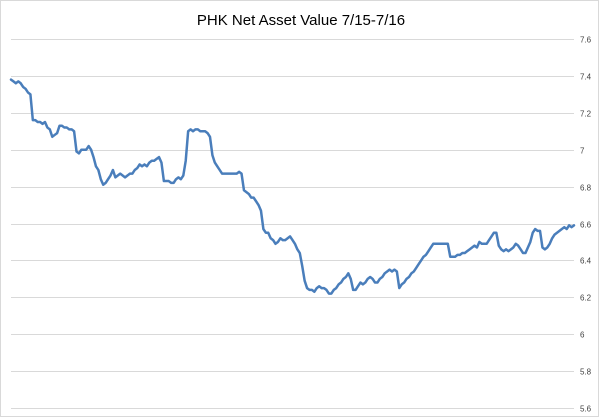 This screenshot has width=600, height=418. I want to click on y-tick-label: 7, so click(582, 151).